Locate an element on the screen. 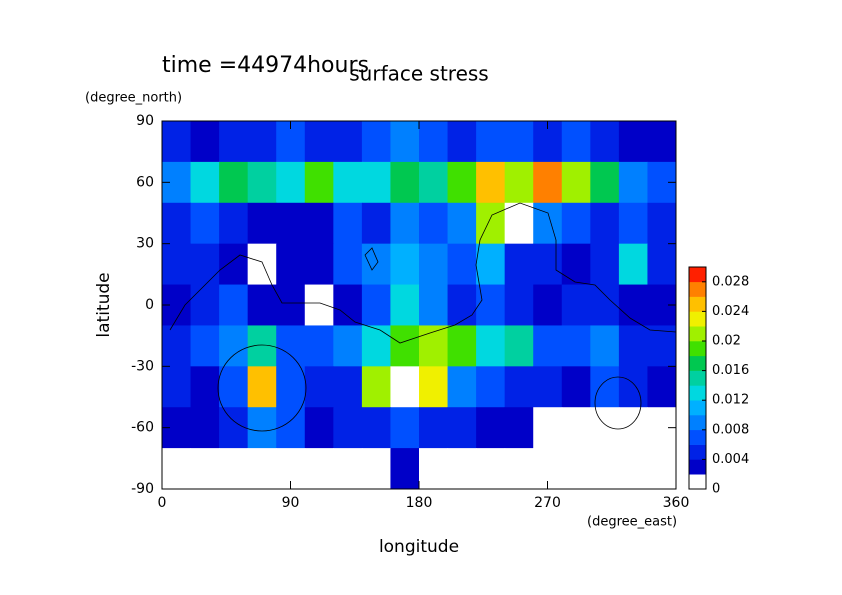 Image resolution: width=842 pixels, height=595 pixels. y-tick-label: -90 is located at coordinates (142, 489).